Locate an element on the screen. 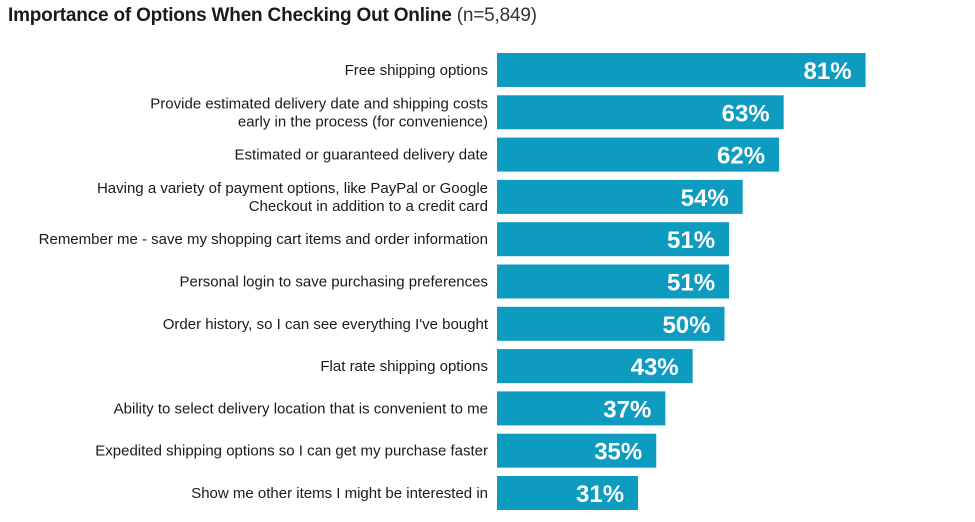  value-label-2: 63% is located at coordinates (746, 113).